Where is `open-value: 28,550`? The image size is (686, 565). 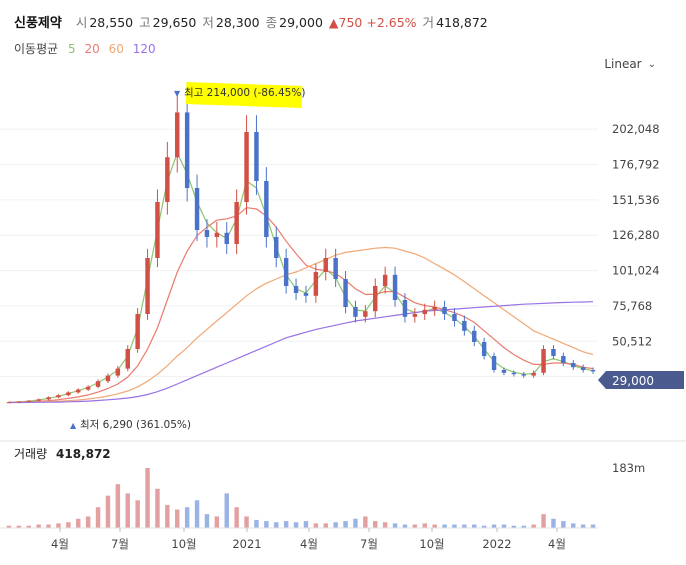 open-value: 28,550 is located at coordinates (111, 22).